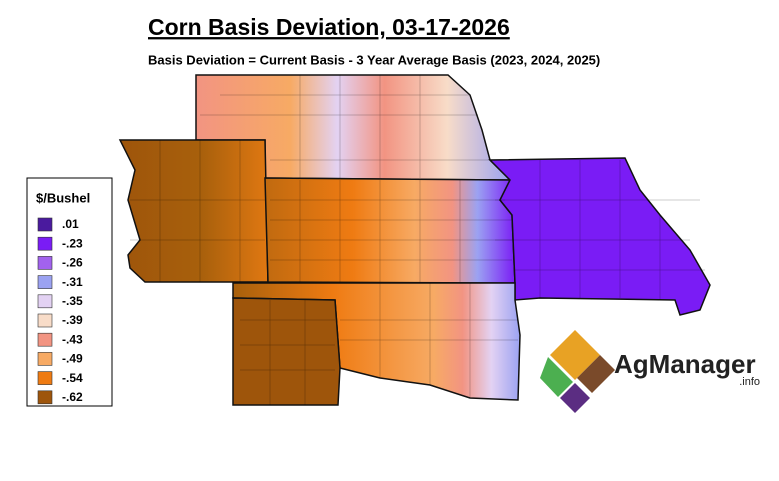 This screenshot has width=779, height=481. I want to click on legend-label: -.39, so click(72, 320).